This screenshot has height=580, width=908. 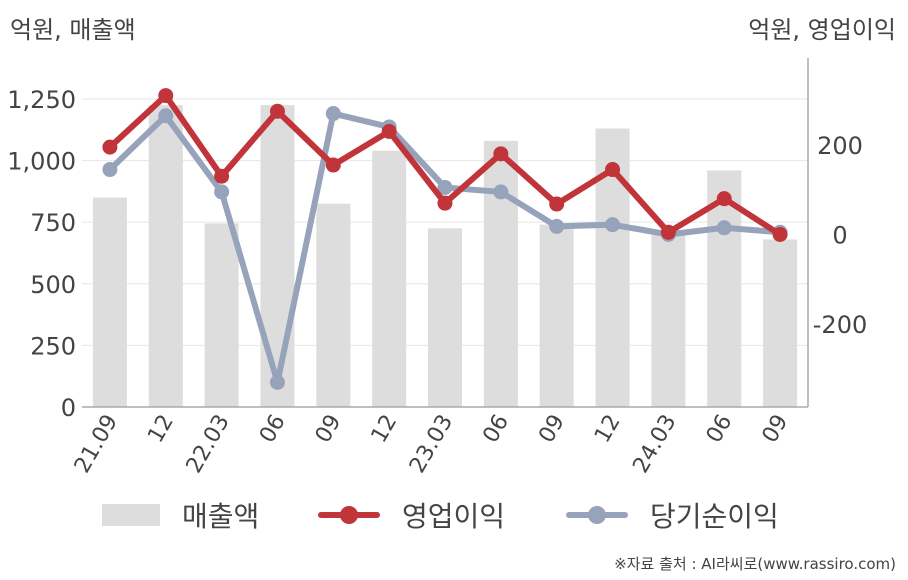 I want to click on legend-marker-net, so click(x=597, y=515).